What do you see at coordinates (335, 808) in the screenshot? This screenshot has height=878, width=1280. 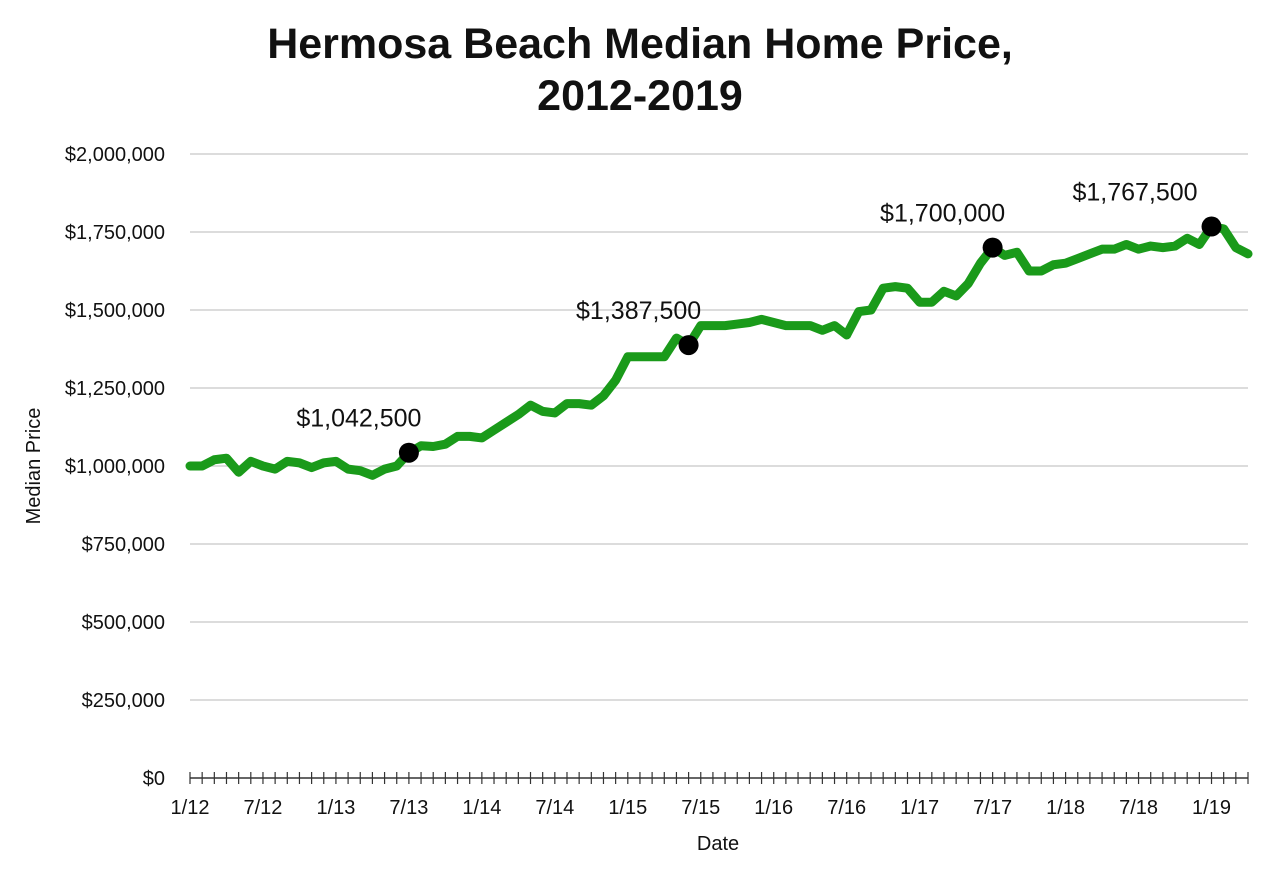 I see `x-tick-label: 1/13` at bounding box center [335, 808].